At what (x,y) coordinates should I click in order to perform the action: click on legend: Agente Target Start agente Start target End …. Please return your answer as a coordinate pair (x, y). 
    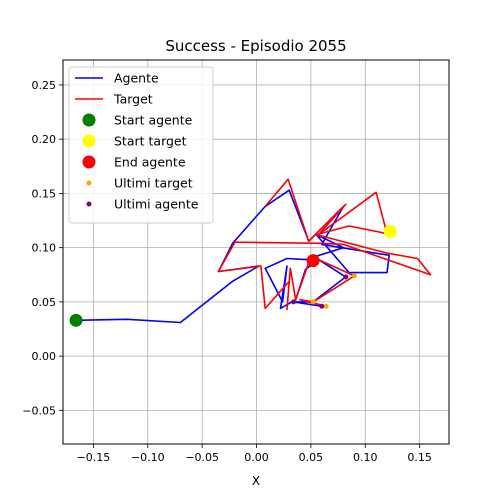
    Looking at the image, I should click on (141, 145).